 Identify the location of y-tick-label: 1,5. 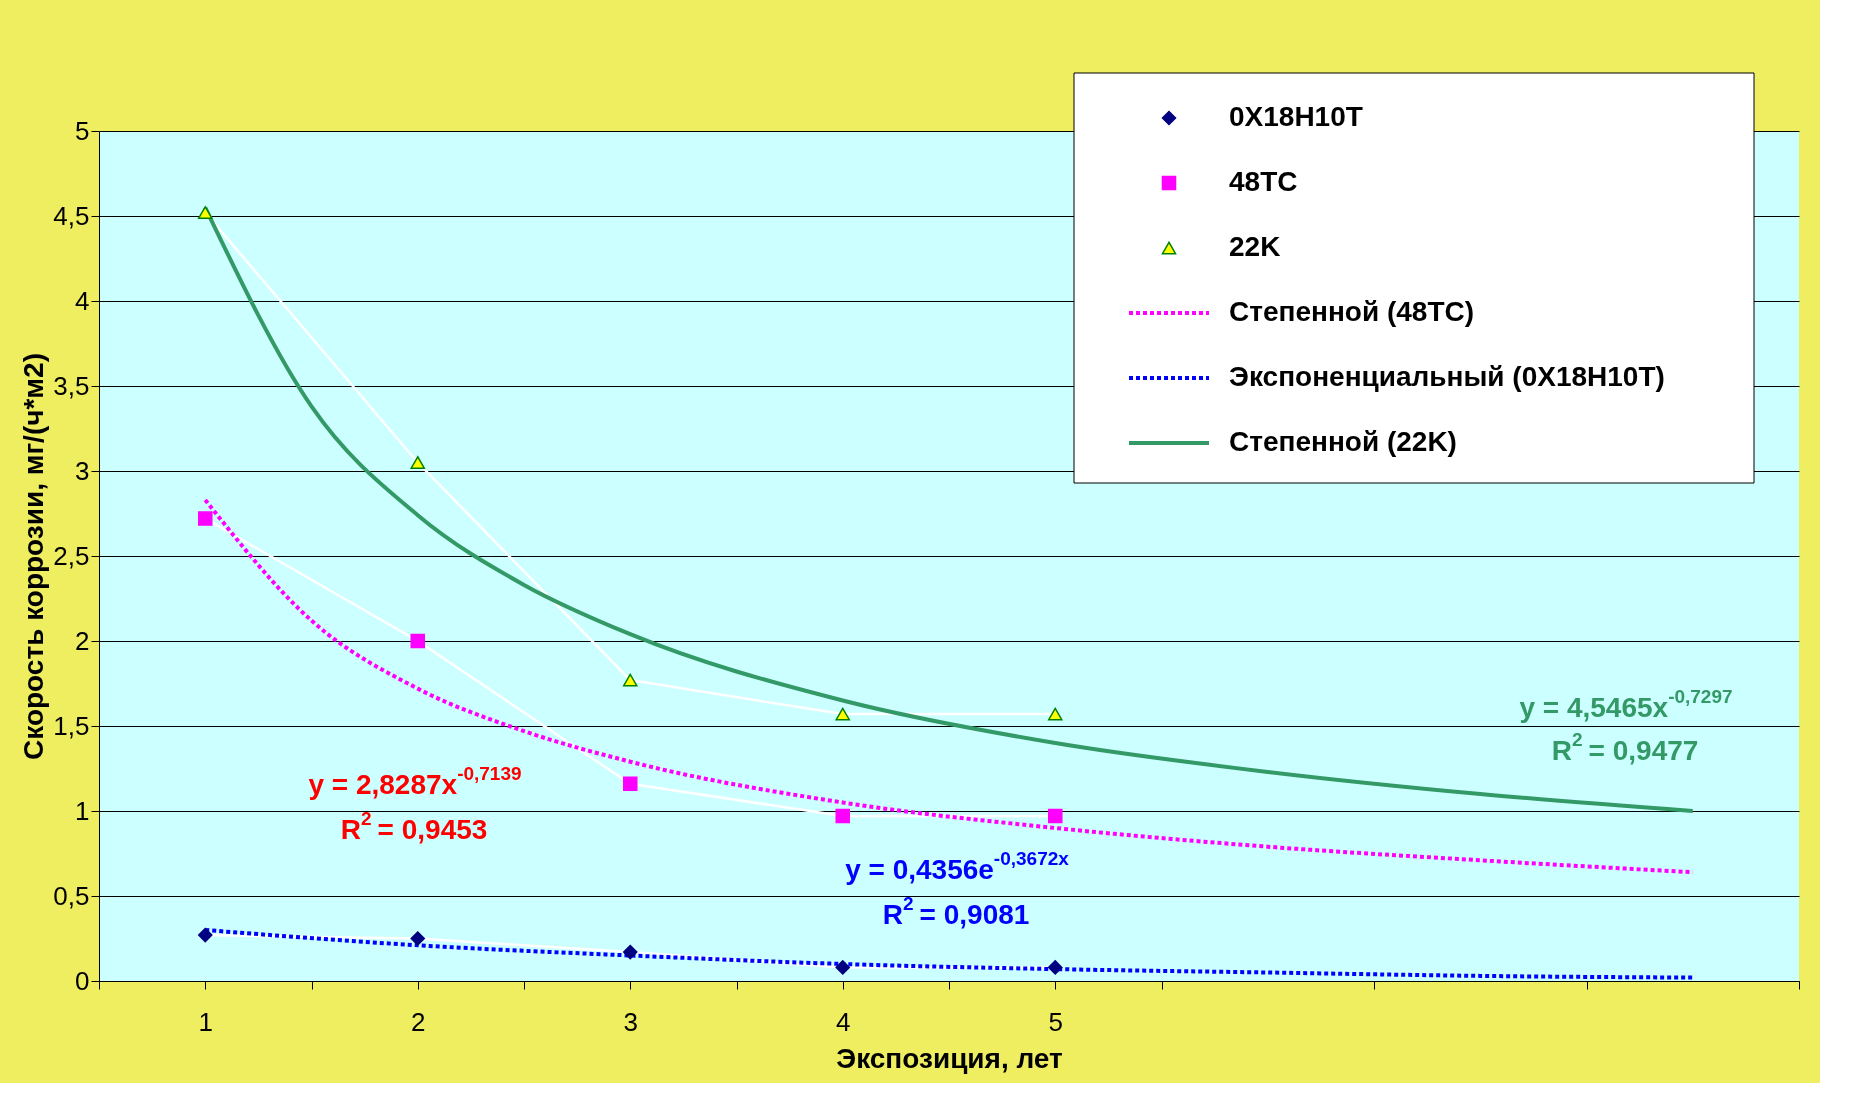
(71, 725).